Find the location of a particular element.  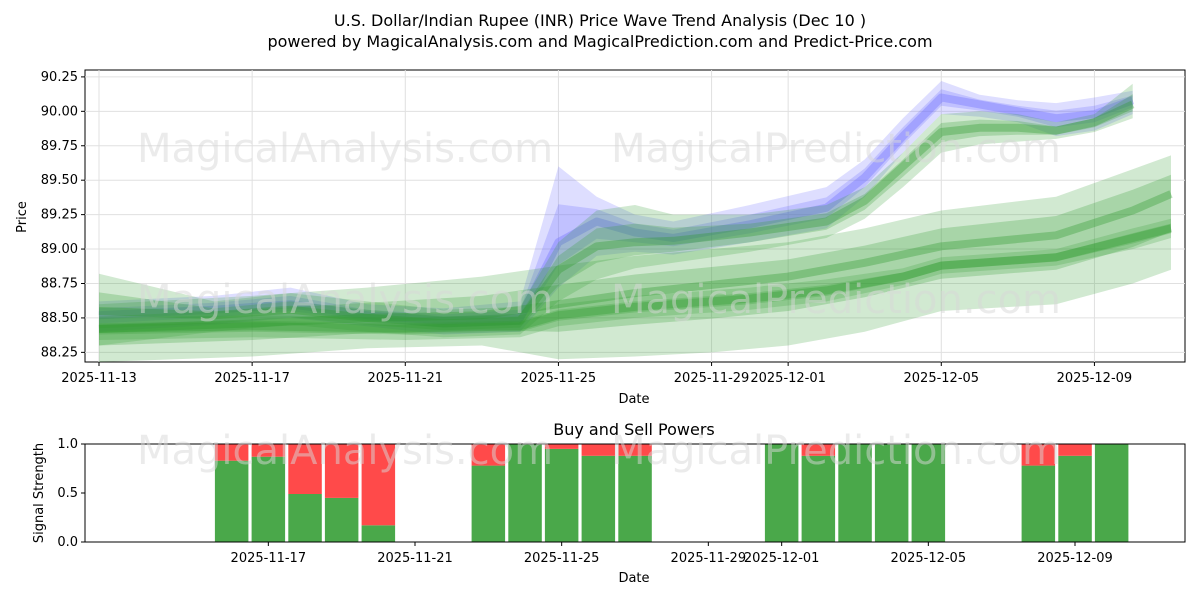

watermark-right-bottom: MagicalPrediction.com is located at coordinates (836, 451).